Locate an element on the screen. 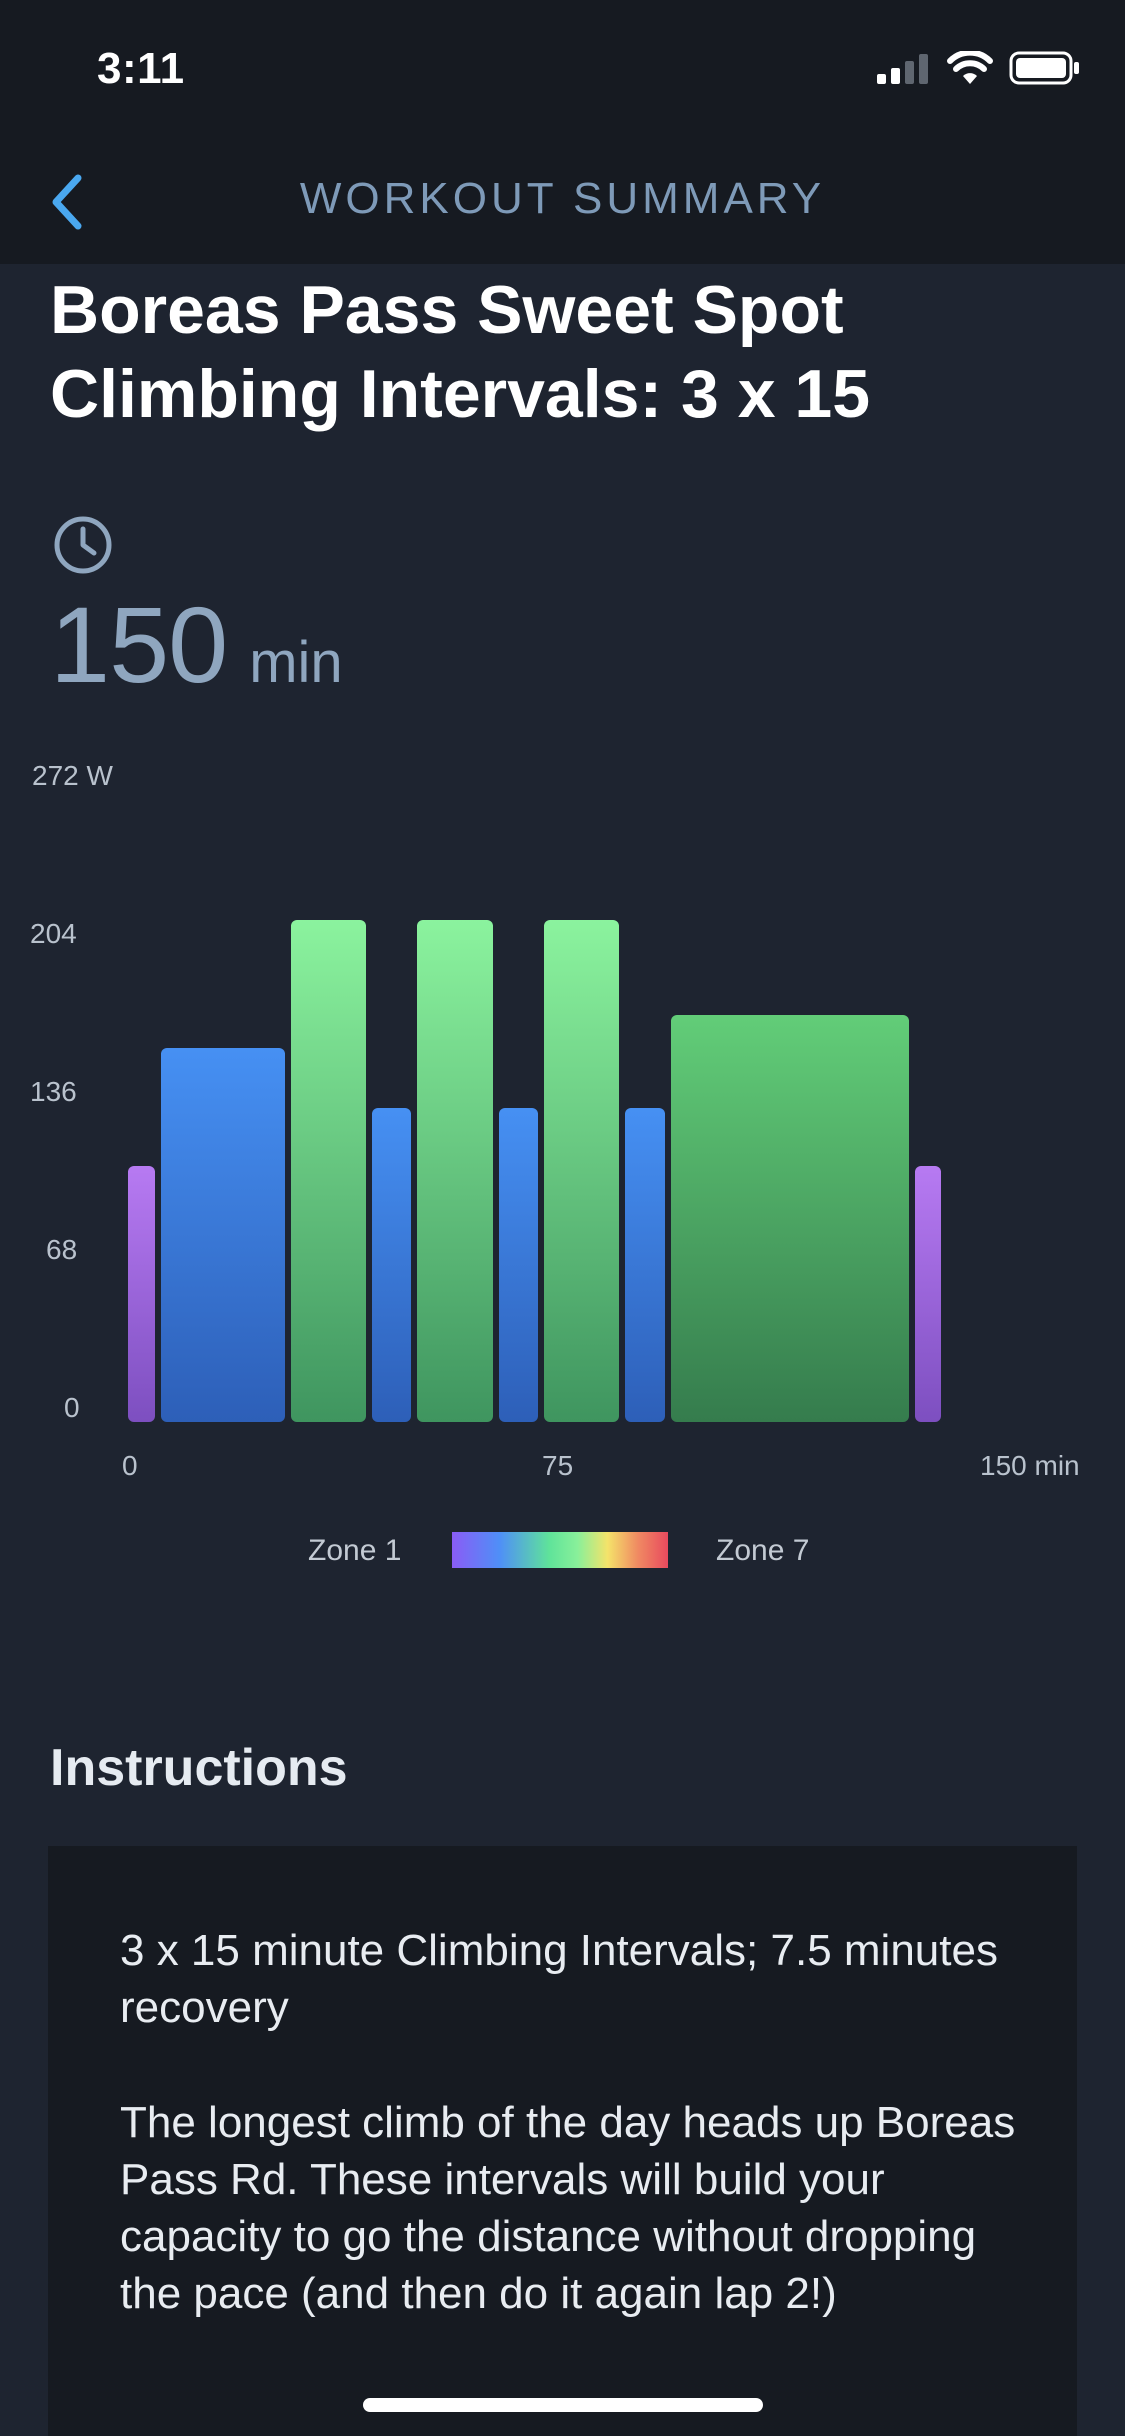 The height and width of the screenshot is (2436, 1125). x-tick-label: 0 is located at coordinates (130, 1465).